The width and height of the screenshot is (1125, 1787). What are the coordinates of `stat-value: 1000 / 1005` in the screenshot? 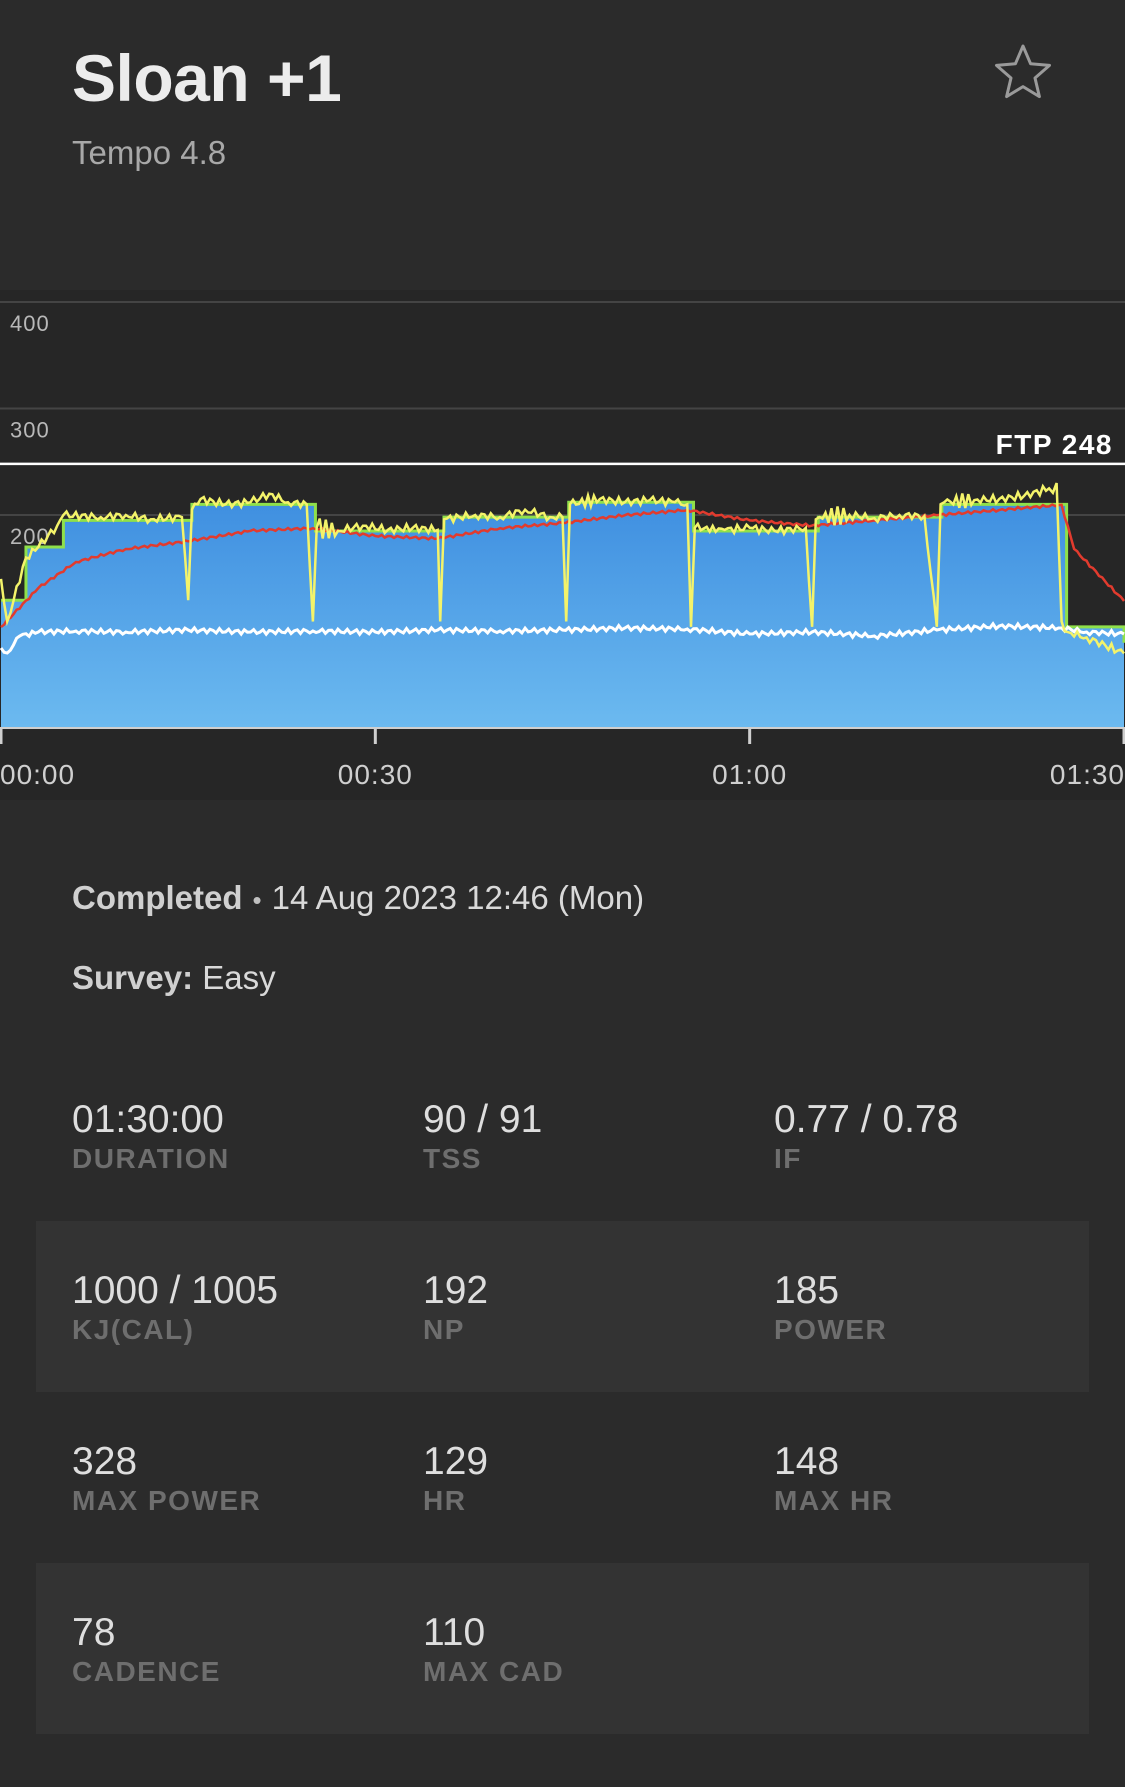 It's located at (175, 1290).